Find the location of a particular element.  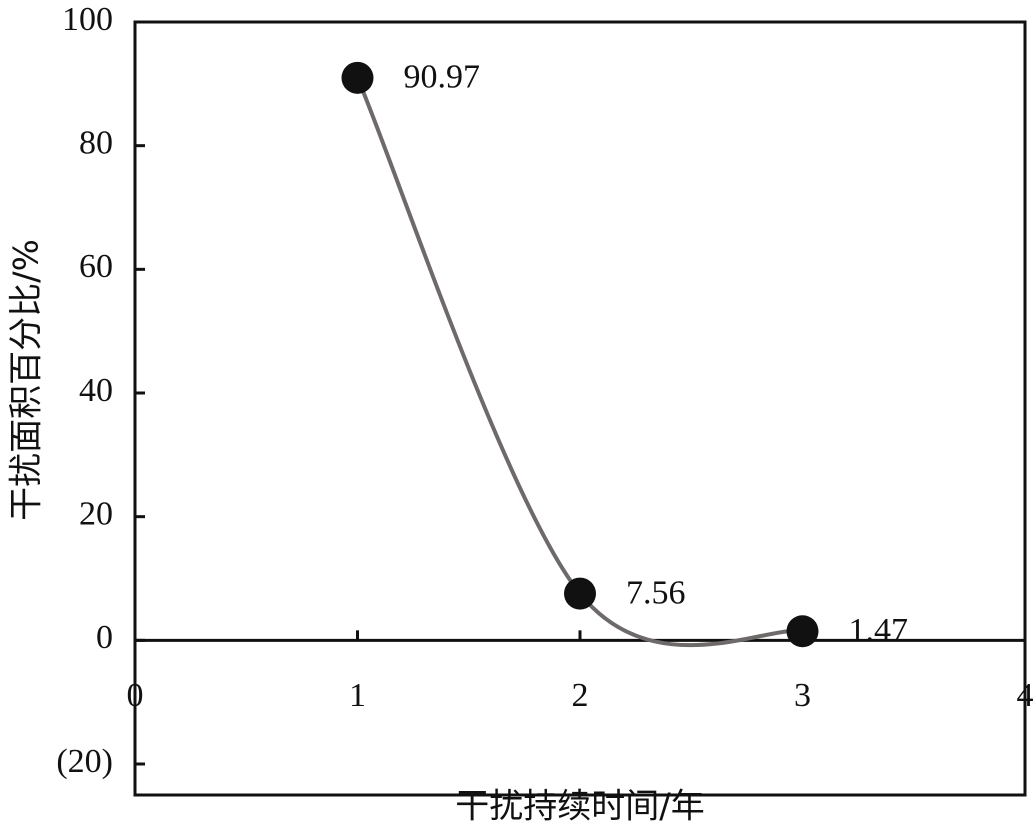

data-label: 90.97 is located at coordinates (442, 77).